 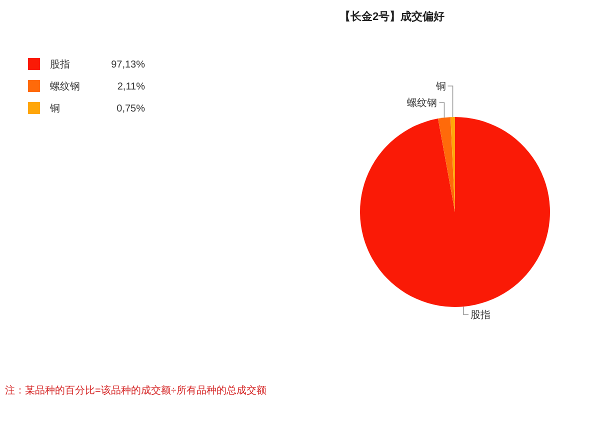 I want to click on slice-label: 股指, so click(x=480, y=315).